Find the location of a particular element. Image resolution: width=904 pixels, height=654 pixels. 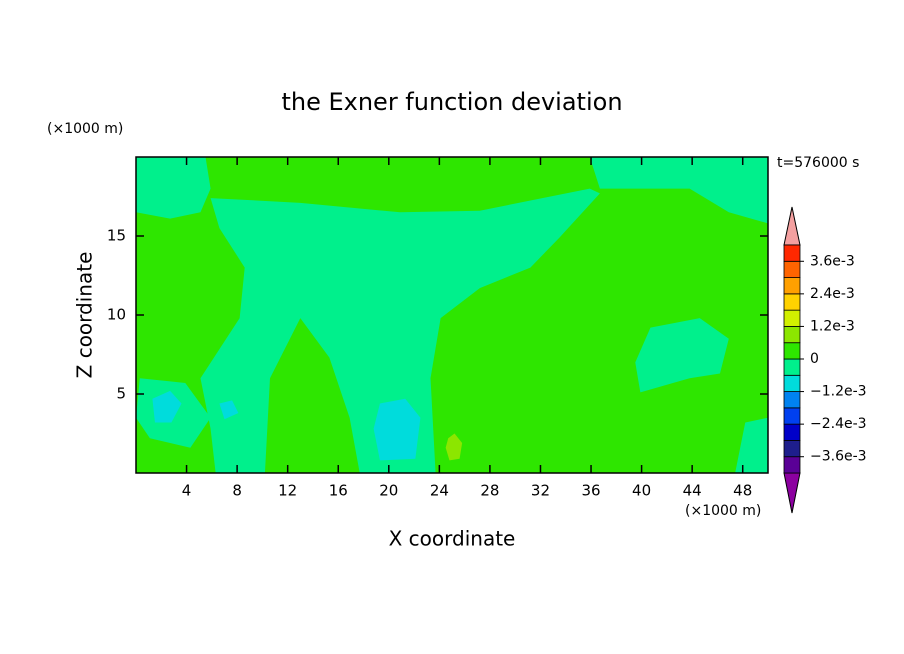

x-tick-label: 20 is located at coordinates (388, 491).